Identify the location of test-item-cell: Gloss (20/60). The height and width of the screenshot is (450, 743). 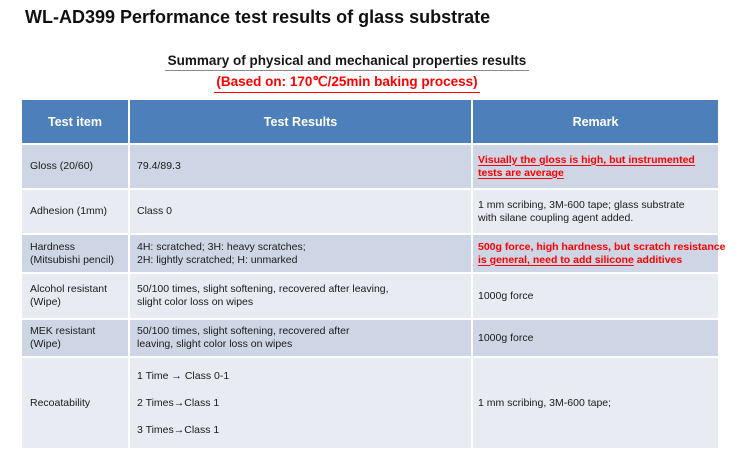
(75, 166).